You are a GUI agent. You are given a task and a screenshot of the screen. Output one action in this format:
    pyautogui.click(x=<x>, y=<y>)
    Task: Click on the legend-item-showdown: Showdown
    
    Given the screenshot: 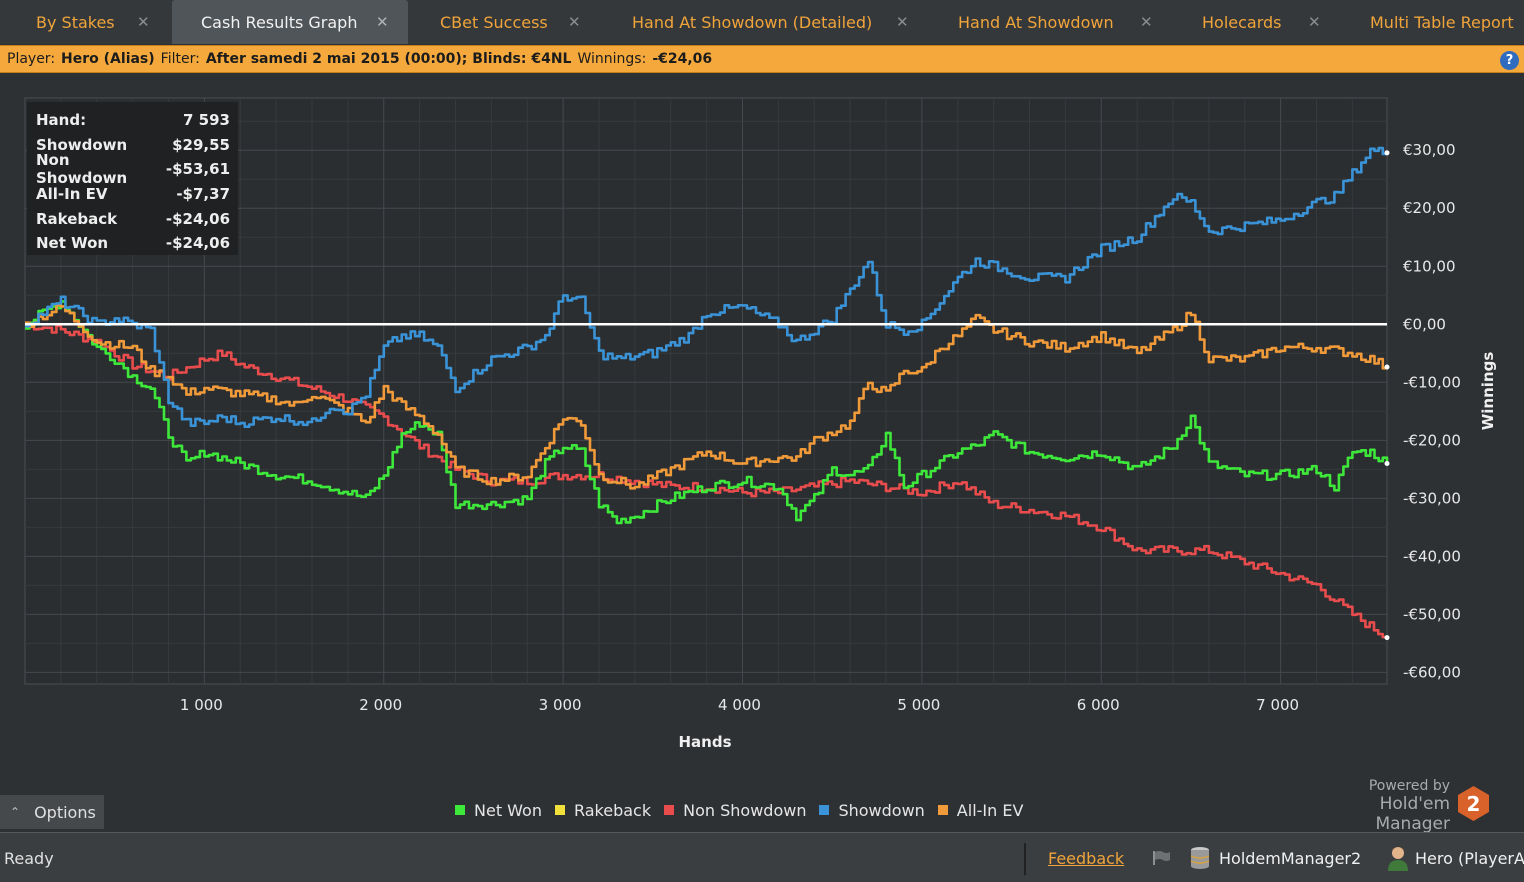 What is the action you would take?
    pyautogui.click(x=872, y=810)
    